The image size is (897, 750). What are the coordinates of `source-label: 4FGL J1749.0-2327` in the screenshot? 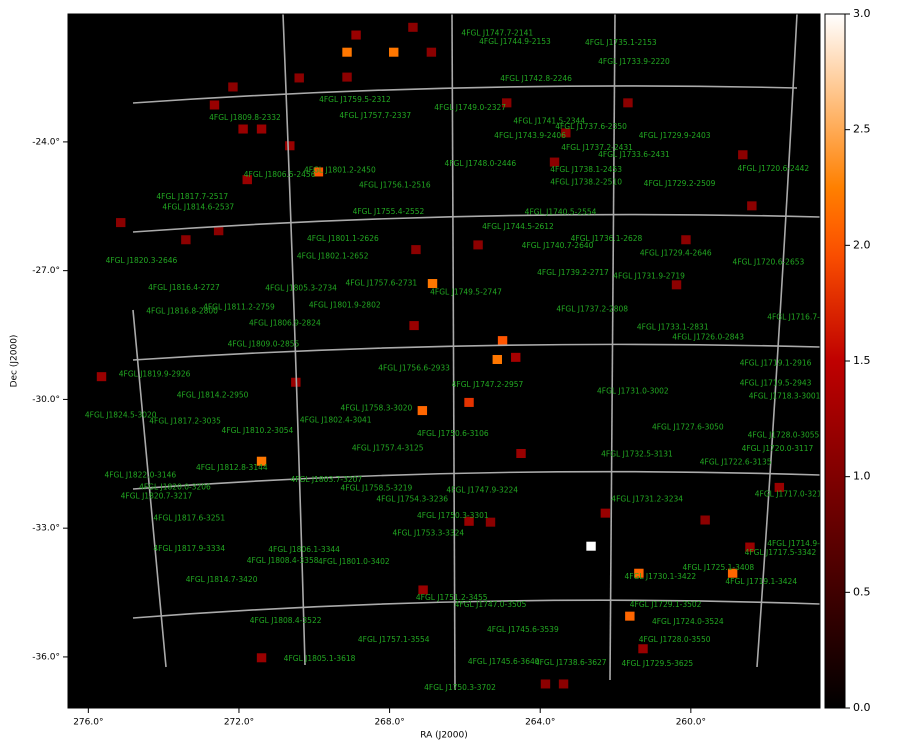 It's located at (470, 107).